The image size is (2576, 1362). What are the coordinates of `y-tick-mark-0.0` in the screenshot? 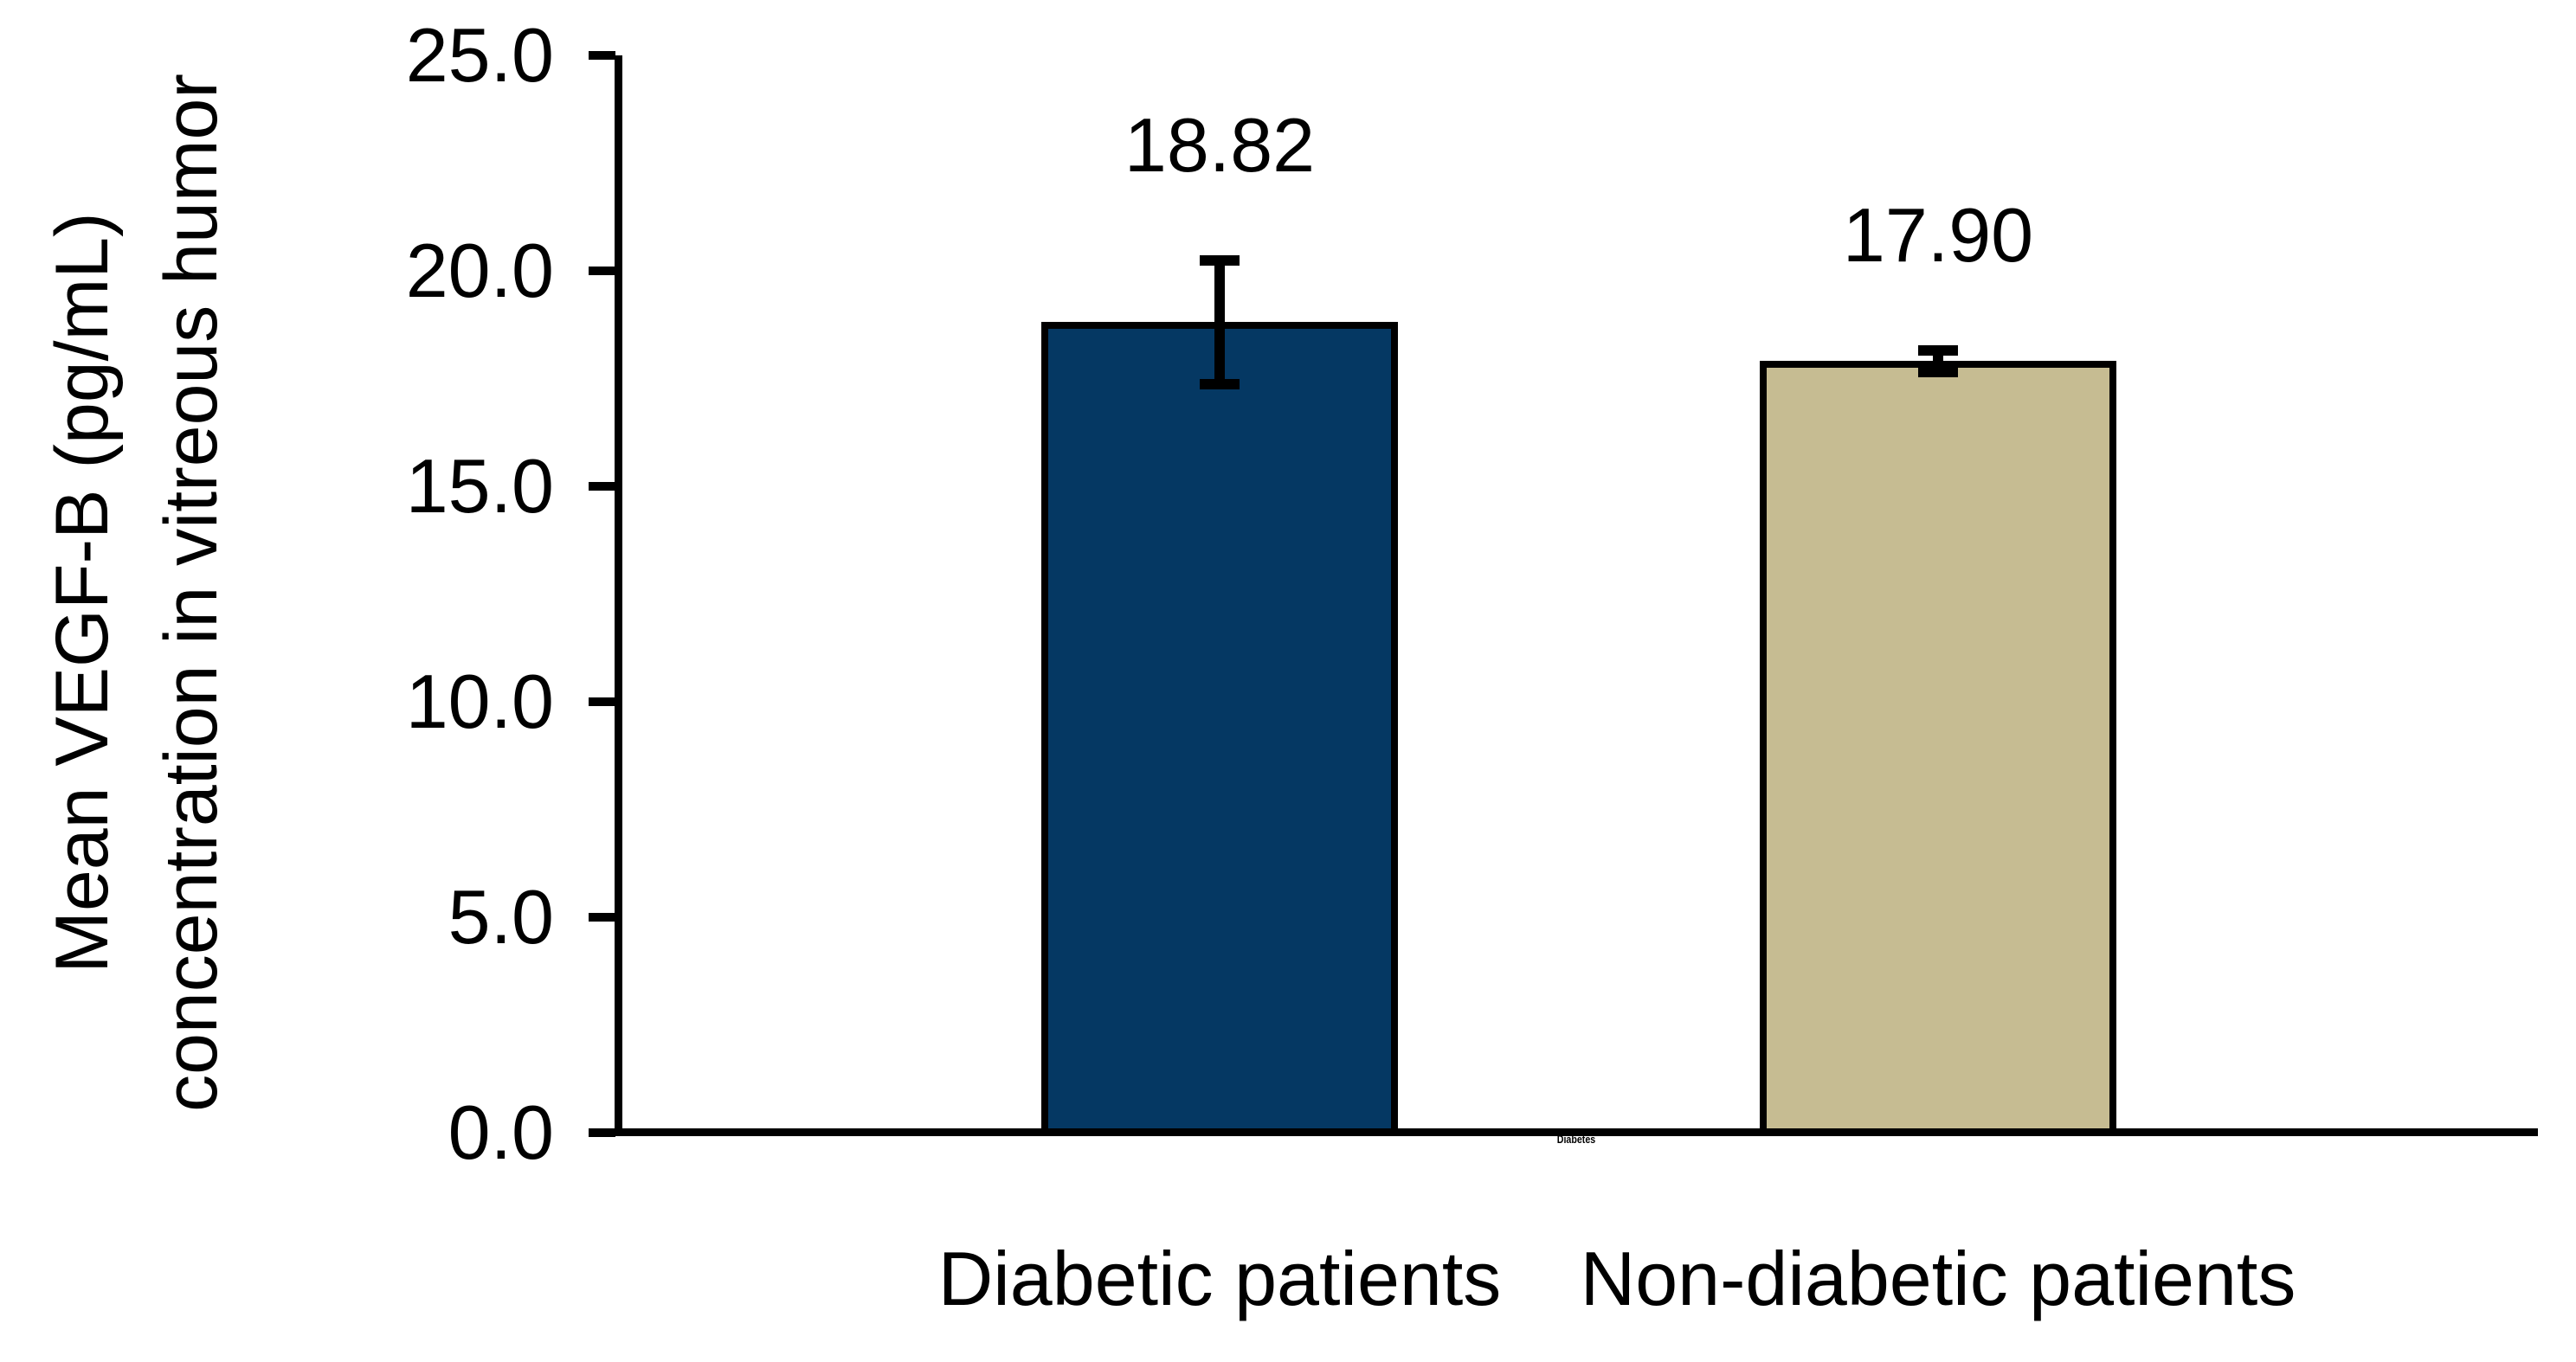 It's located at (602, 1133).